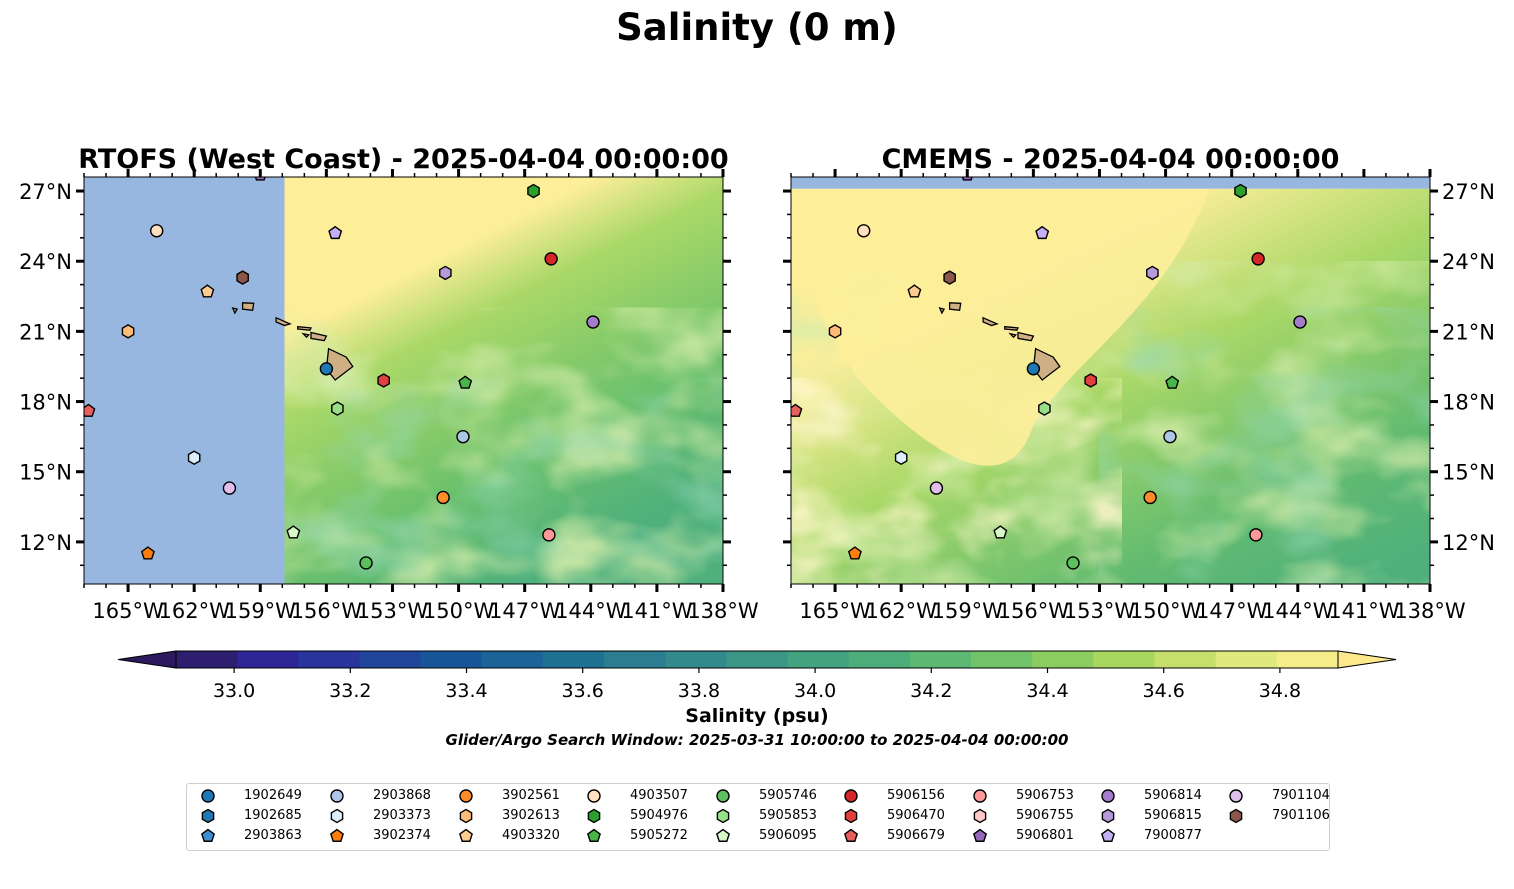 The image size is (1514, 889). What do you see at coordinates (459, 611) in the screenshot?
I see `x-tick-label: 150°W` at bounding box center [459, 611].